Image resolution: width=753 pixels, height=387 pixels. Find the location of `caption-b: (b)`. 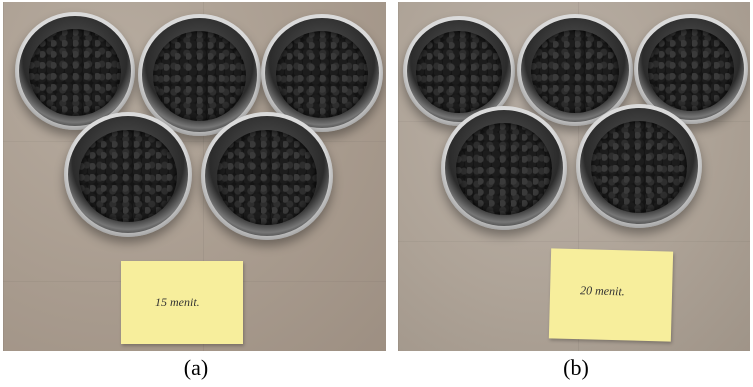

caption-b: (b) is located at coordinates (576, 367).